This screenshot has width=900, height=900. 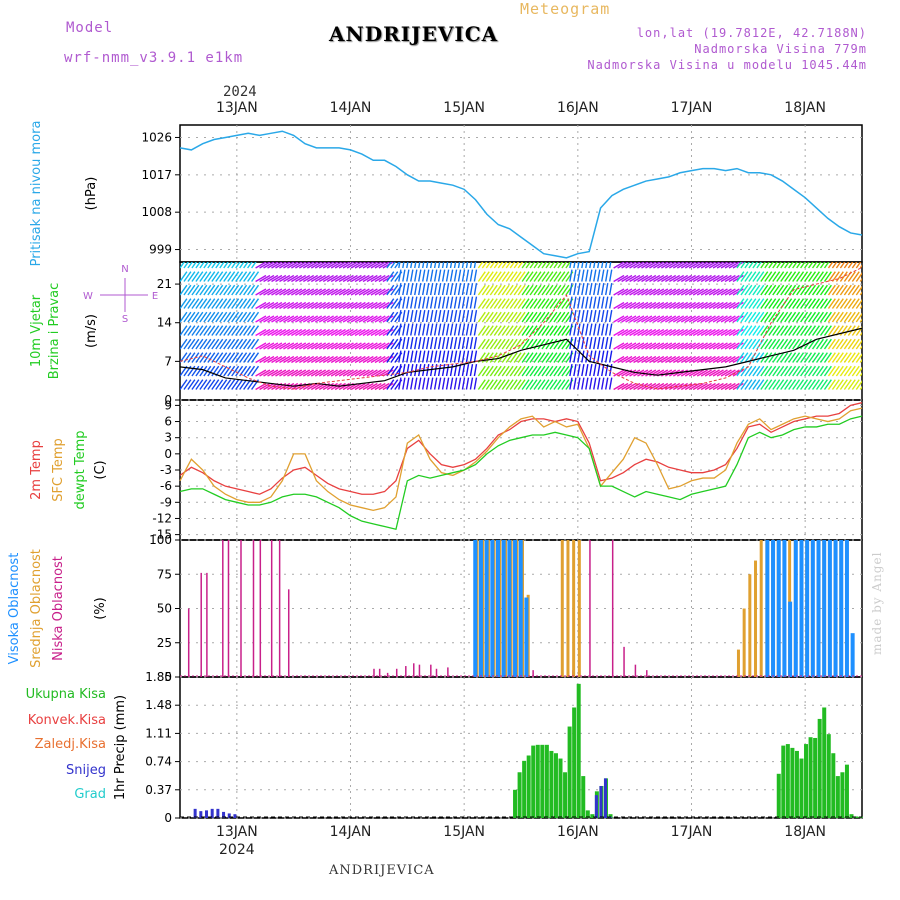 What do you see at coordinates (351, 108) in the screenshot?
I see `x-tick-label-top: 14JAN` at bounding box center [351, 108].